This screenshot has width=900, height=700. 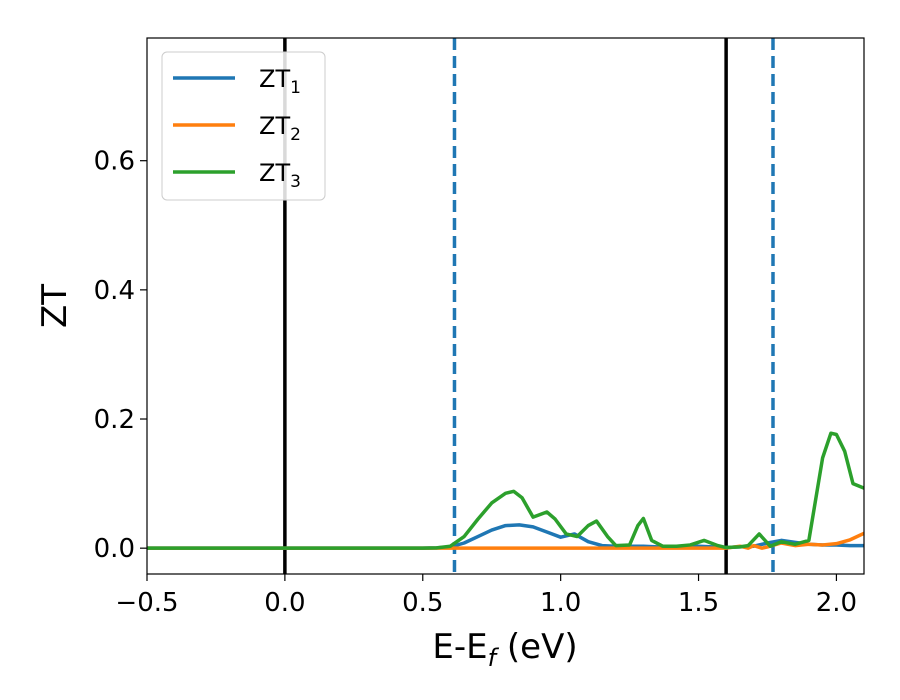 What do you see at coordinates (422, 603) in the screenshot?
I see `x-tick-label: 0.5` at bounding box center [422, 603].